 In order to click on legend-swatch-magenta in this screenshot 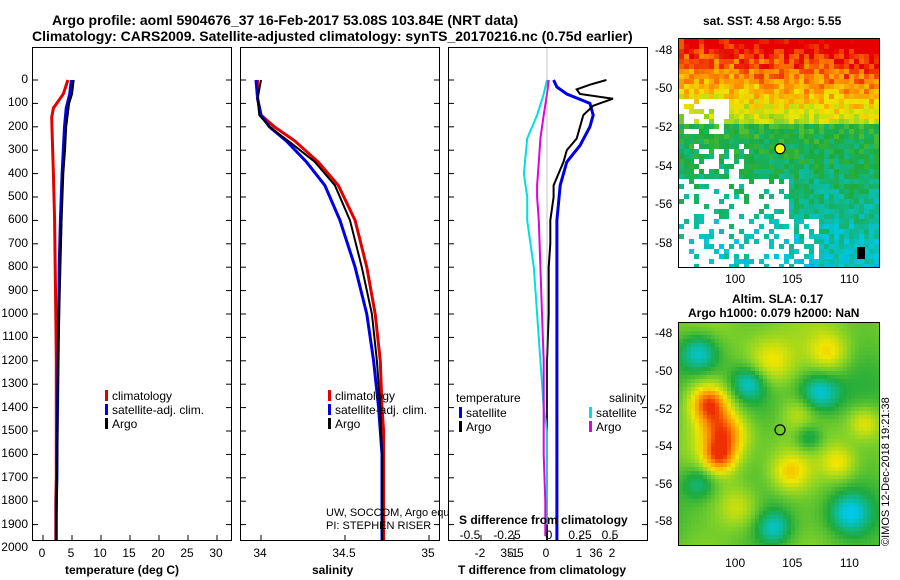, I will do `click(590, 426)`.